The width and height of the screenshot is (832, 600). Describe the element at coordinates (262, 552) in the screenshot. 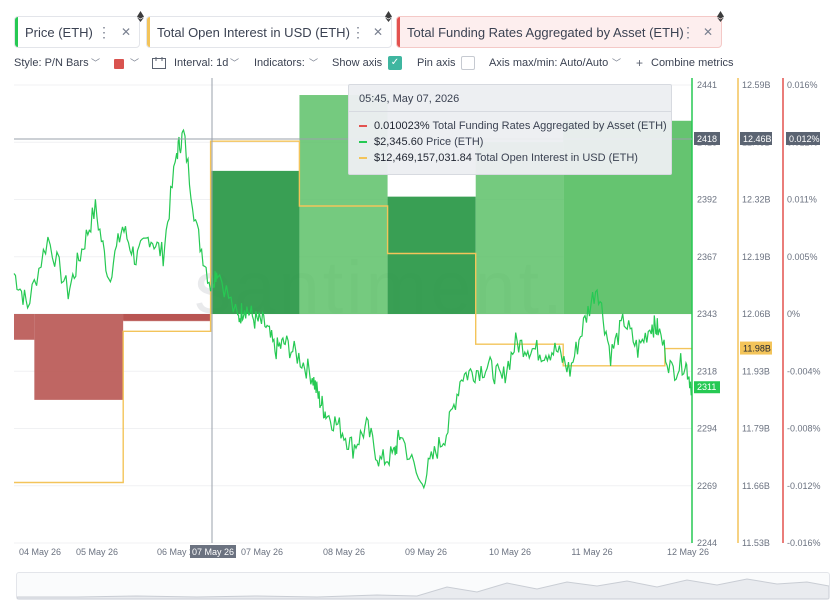

I see `x-tick-label: 07 May 26` at that location.